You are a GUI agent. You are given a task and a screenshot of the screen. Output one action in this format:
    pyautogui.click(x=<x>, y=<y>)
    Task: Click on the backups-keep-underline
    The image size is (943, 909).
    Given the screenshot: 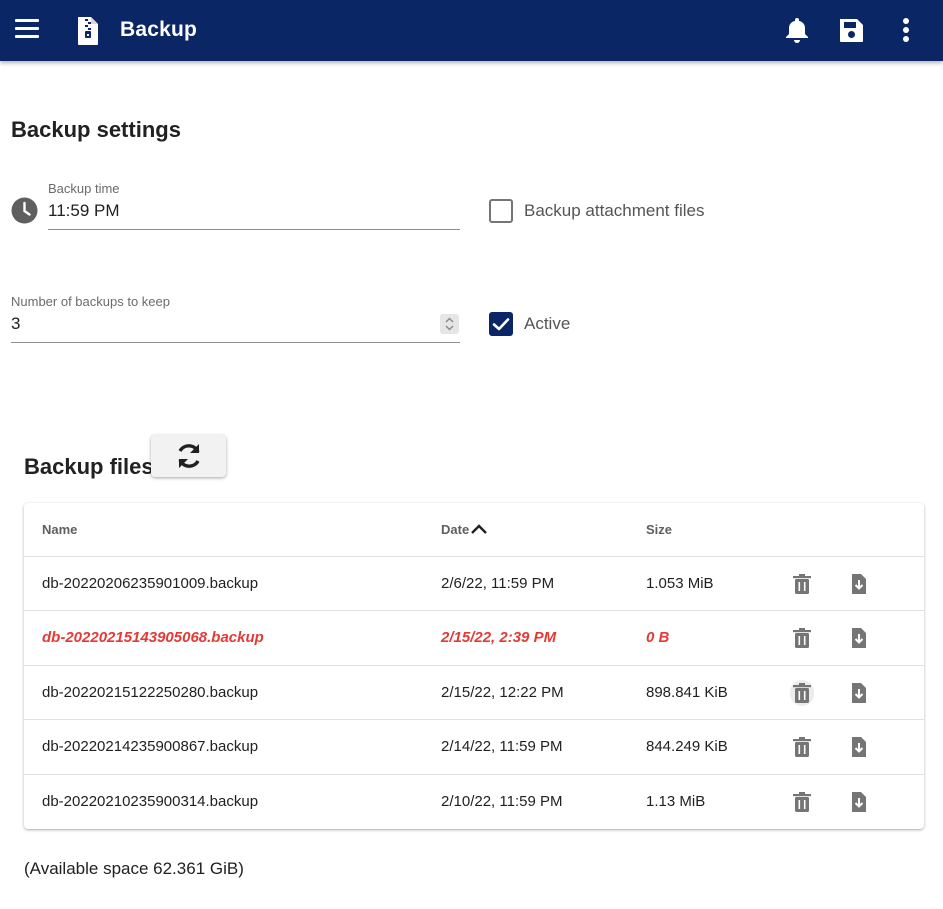 What is the action you would take?
    pyautogui.click(x=235, y=342)
    